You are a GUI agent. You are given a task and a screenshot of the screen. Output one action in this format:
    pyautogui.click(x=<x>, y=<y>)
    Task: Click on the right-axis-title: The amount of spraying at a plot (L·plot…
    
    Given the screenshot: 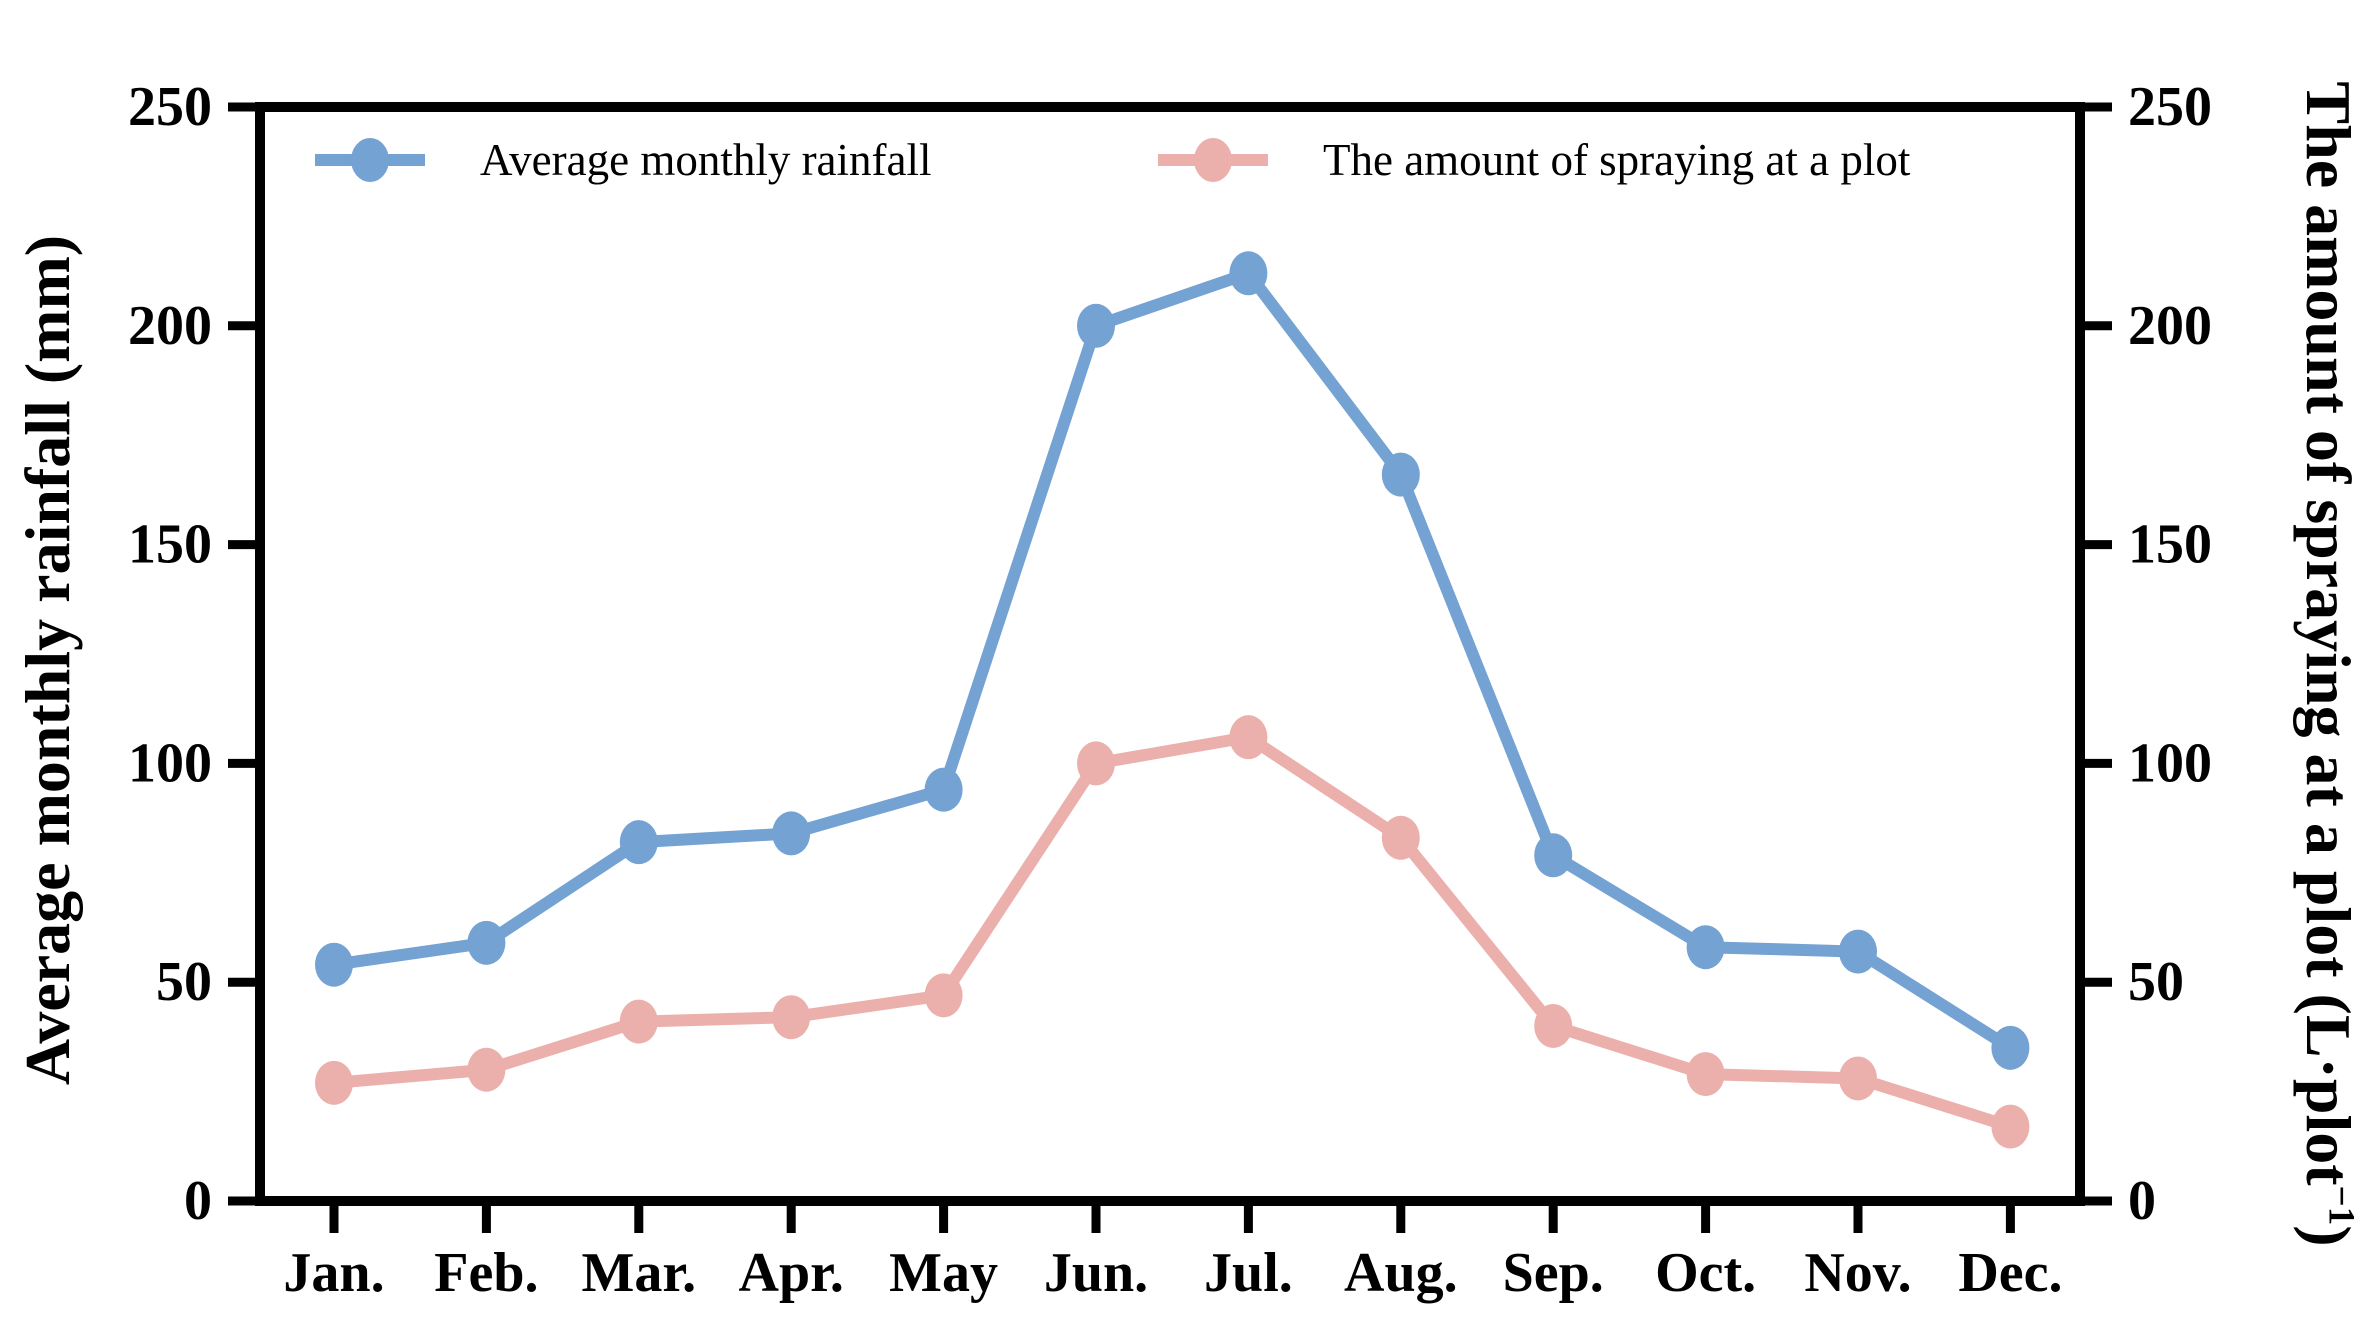 What is the action you would take?
    pyautogui.click(x=2328, y=663)
    